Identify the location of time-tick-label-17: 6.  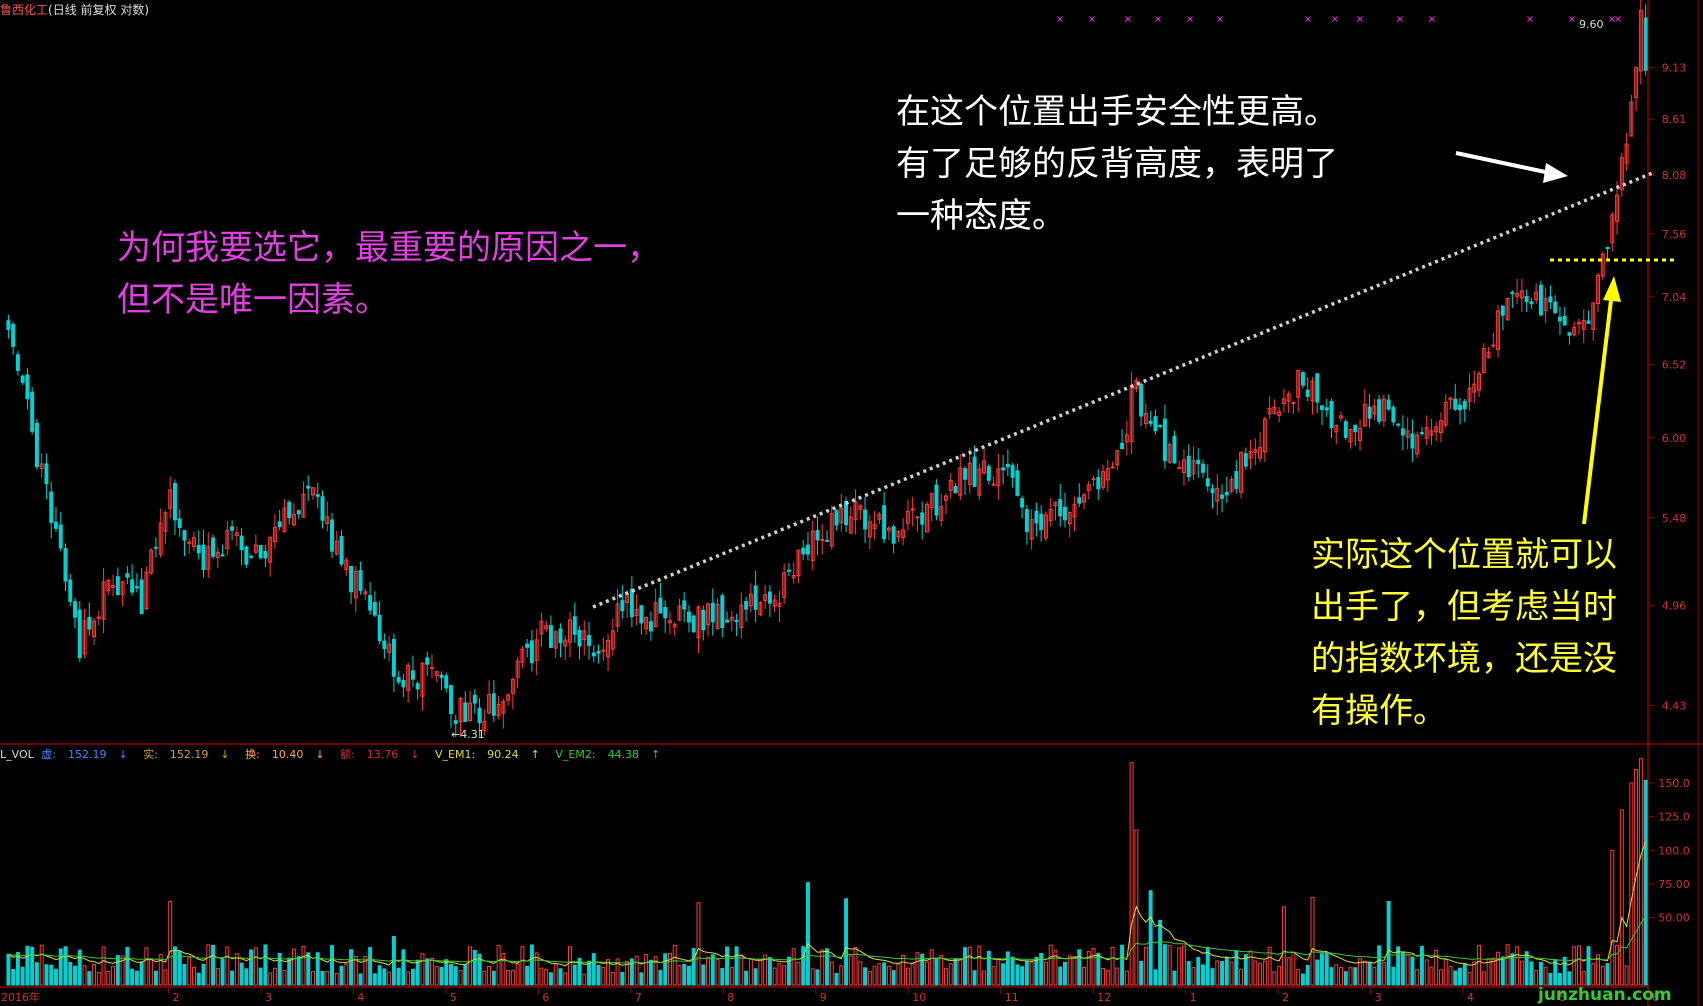
(1655, 997).